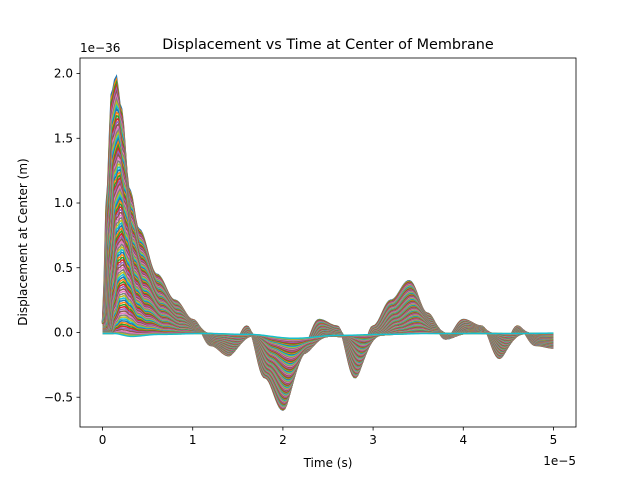  I want to click on series-line, so click(328, 336).